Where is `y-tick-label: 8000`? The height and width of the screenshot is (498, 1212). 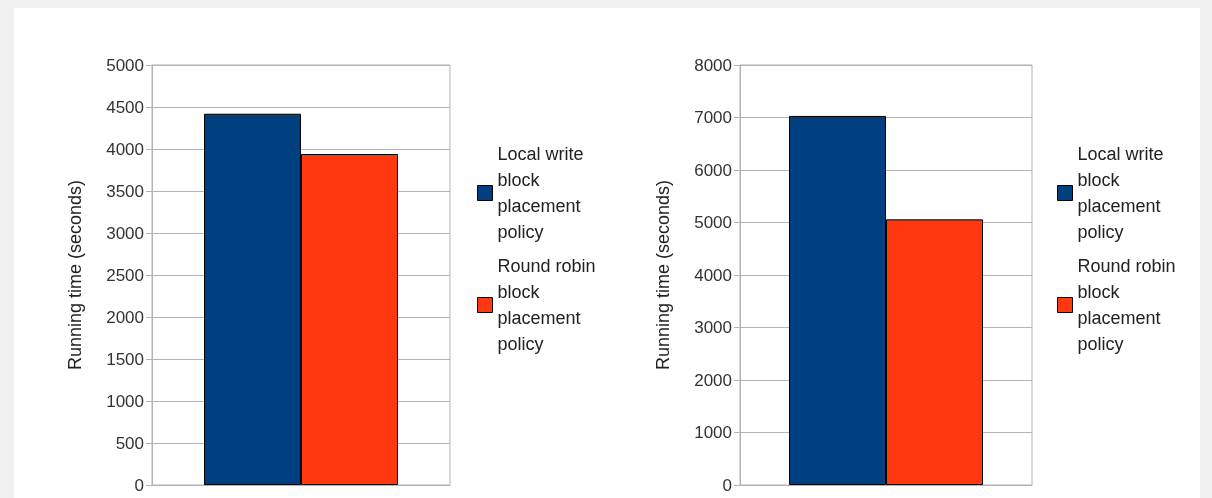
y-tick-label: 8000 is located at coordinates (713, 65).